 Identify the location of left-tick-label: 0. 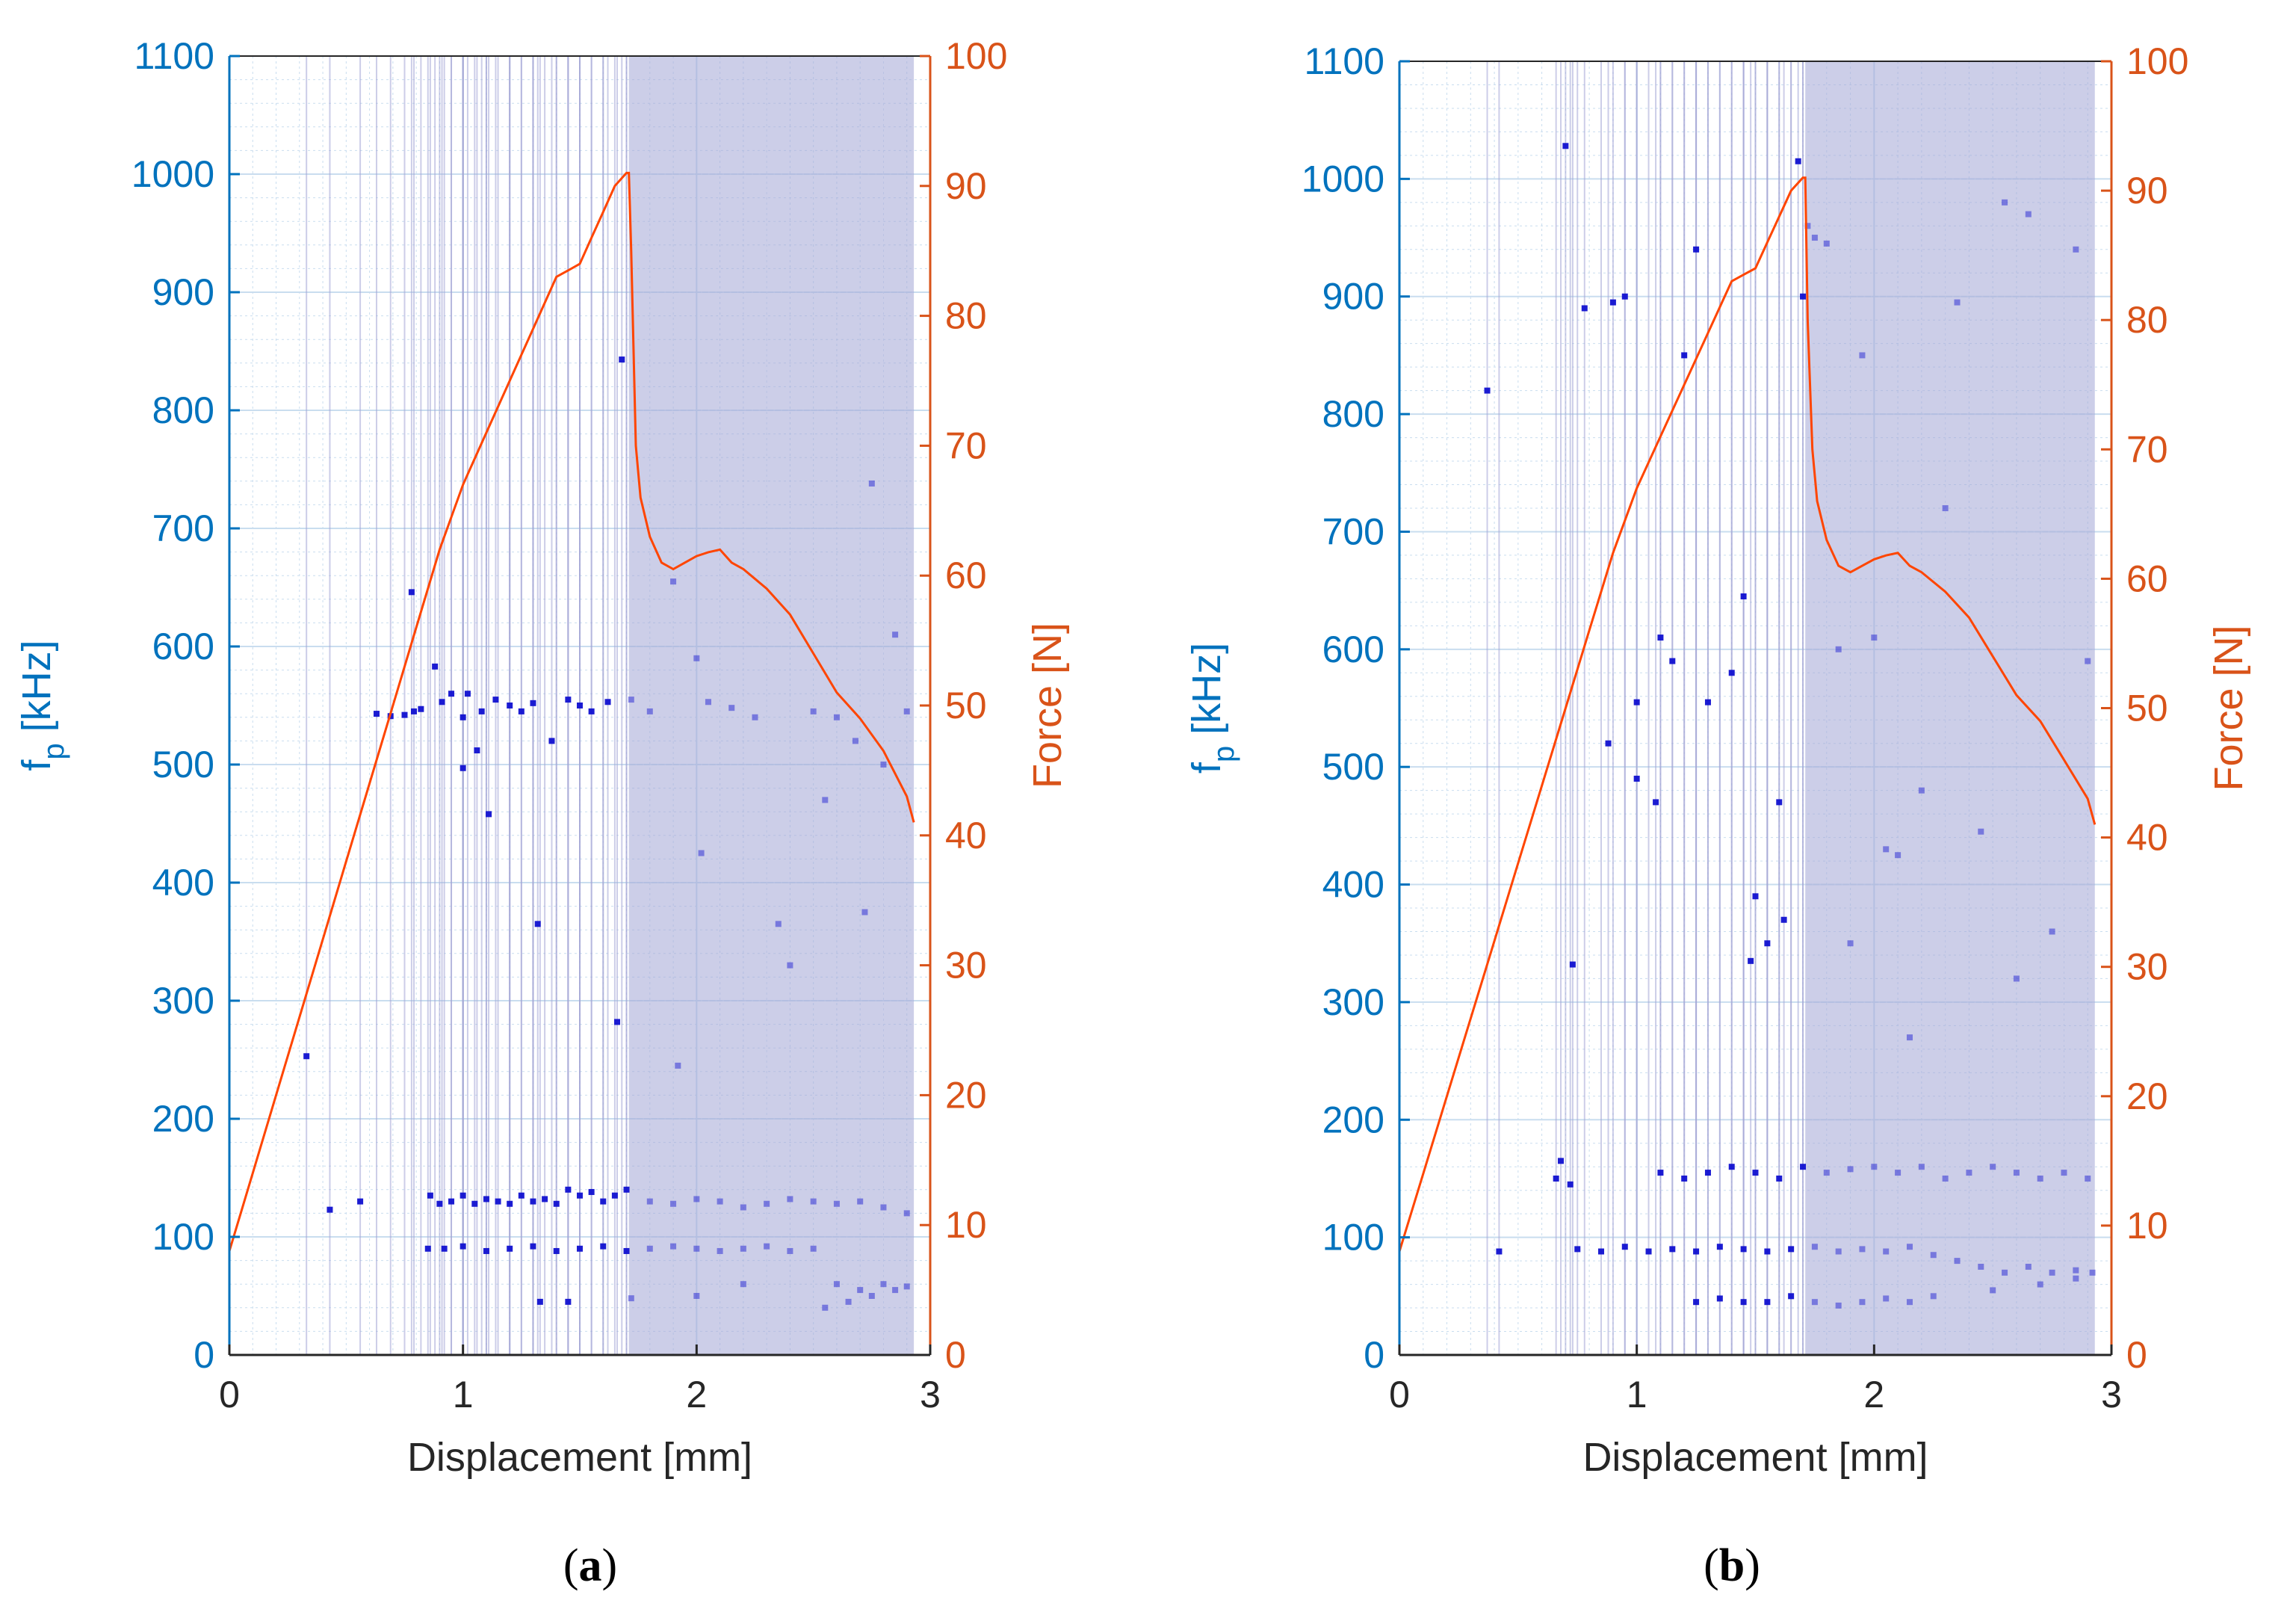
(1374, 1355).